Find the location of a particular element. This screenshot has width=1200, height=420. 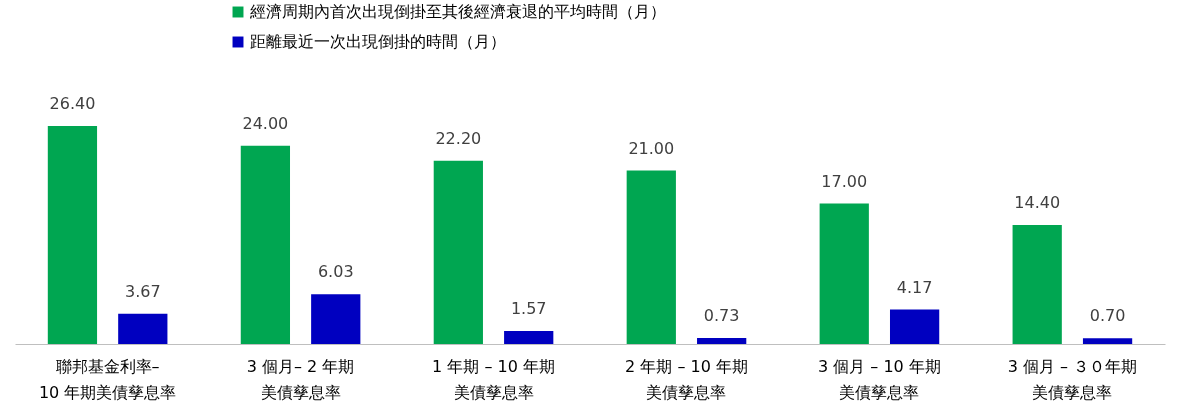

data-label: 17.00 is located at coordinates (844, 181).